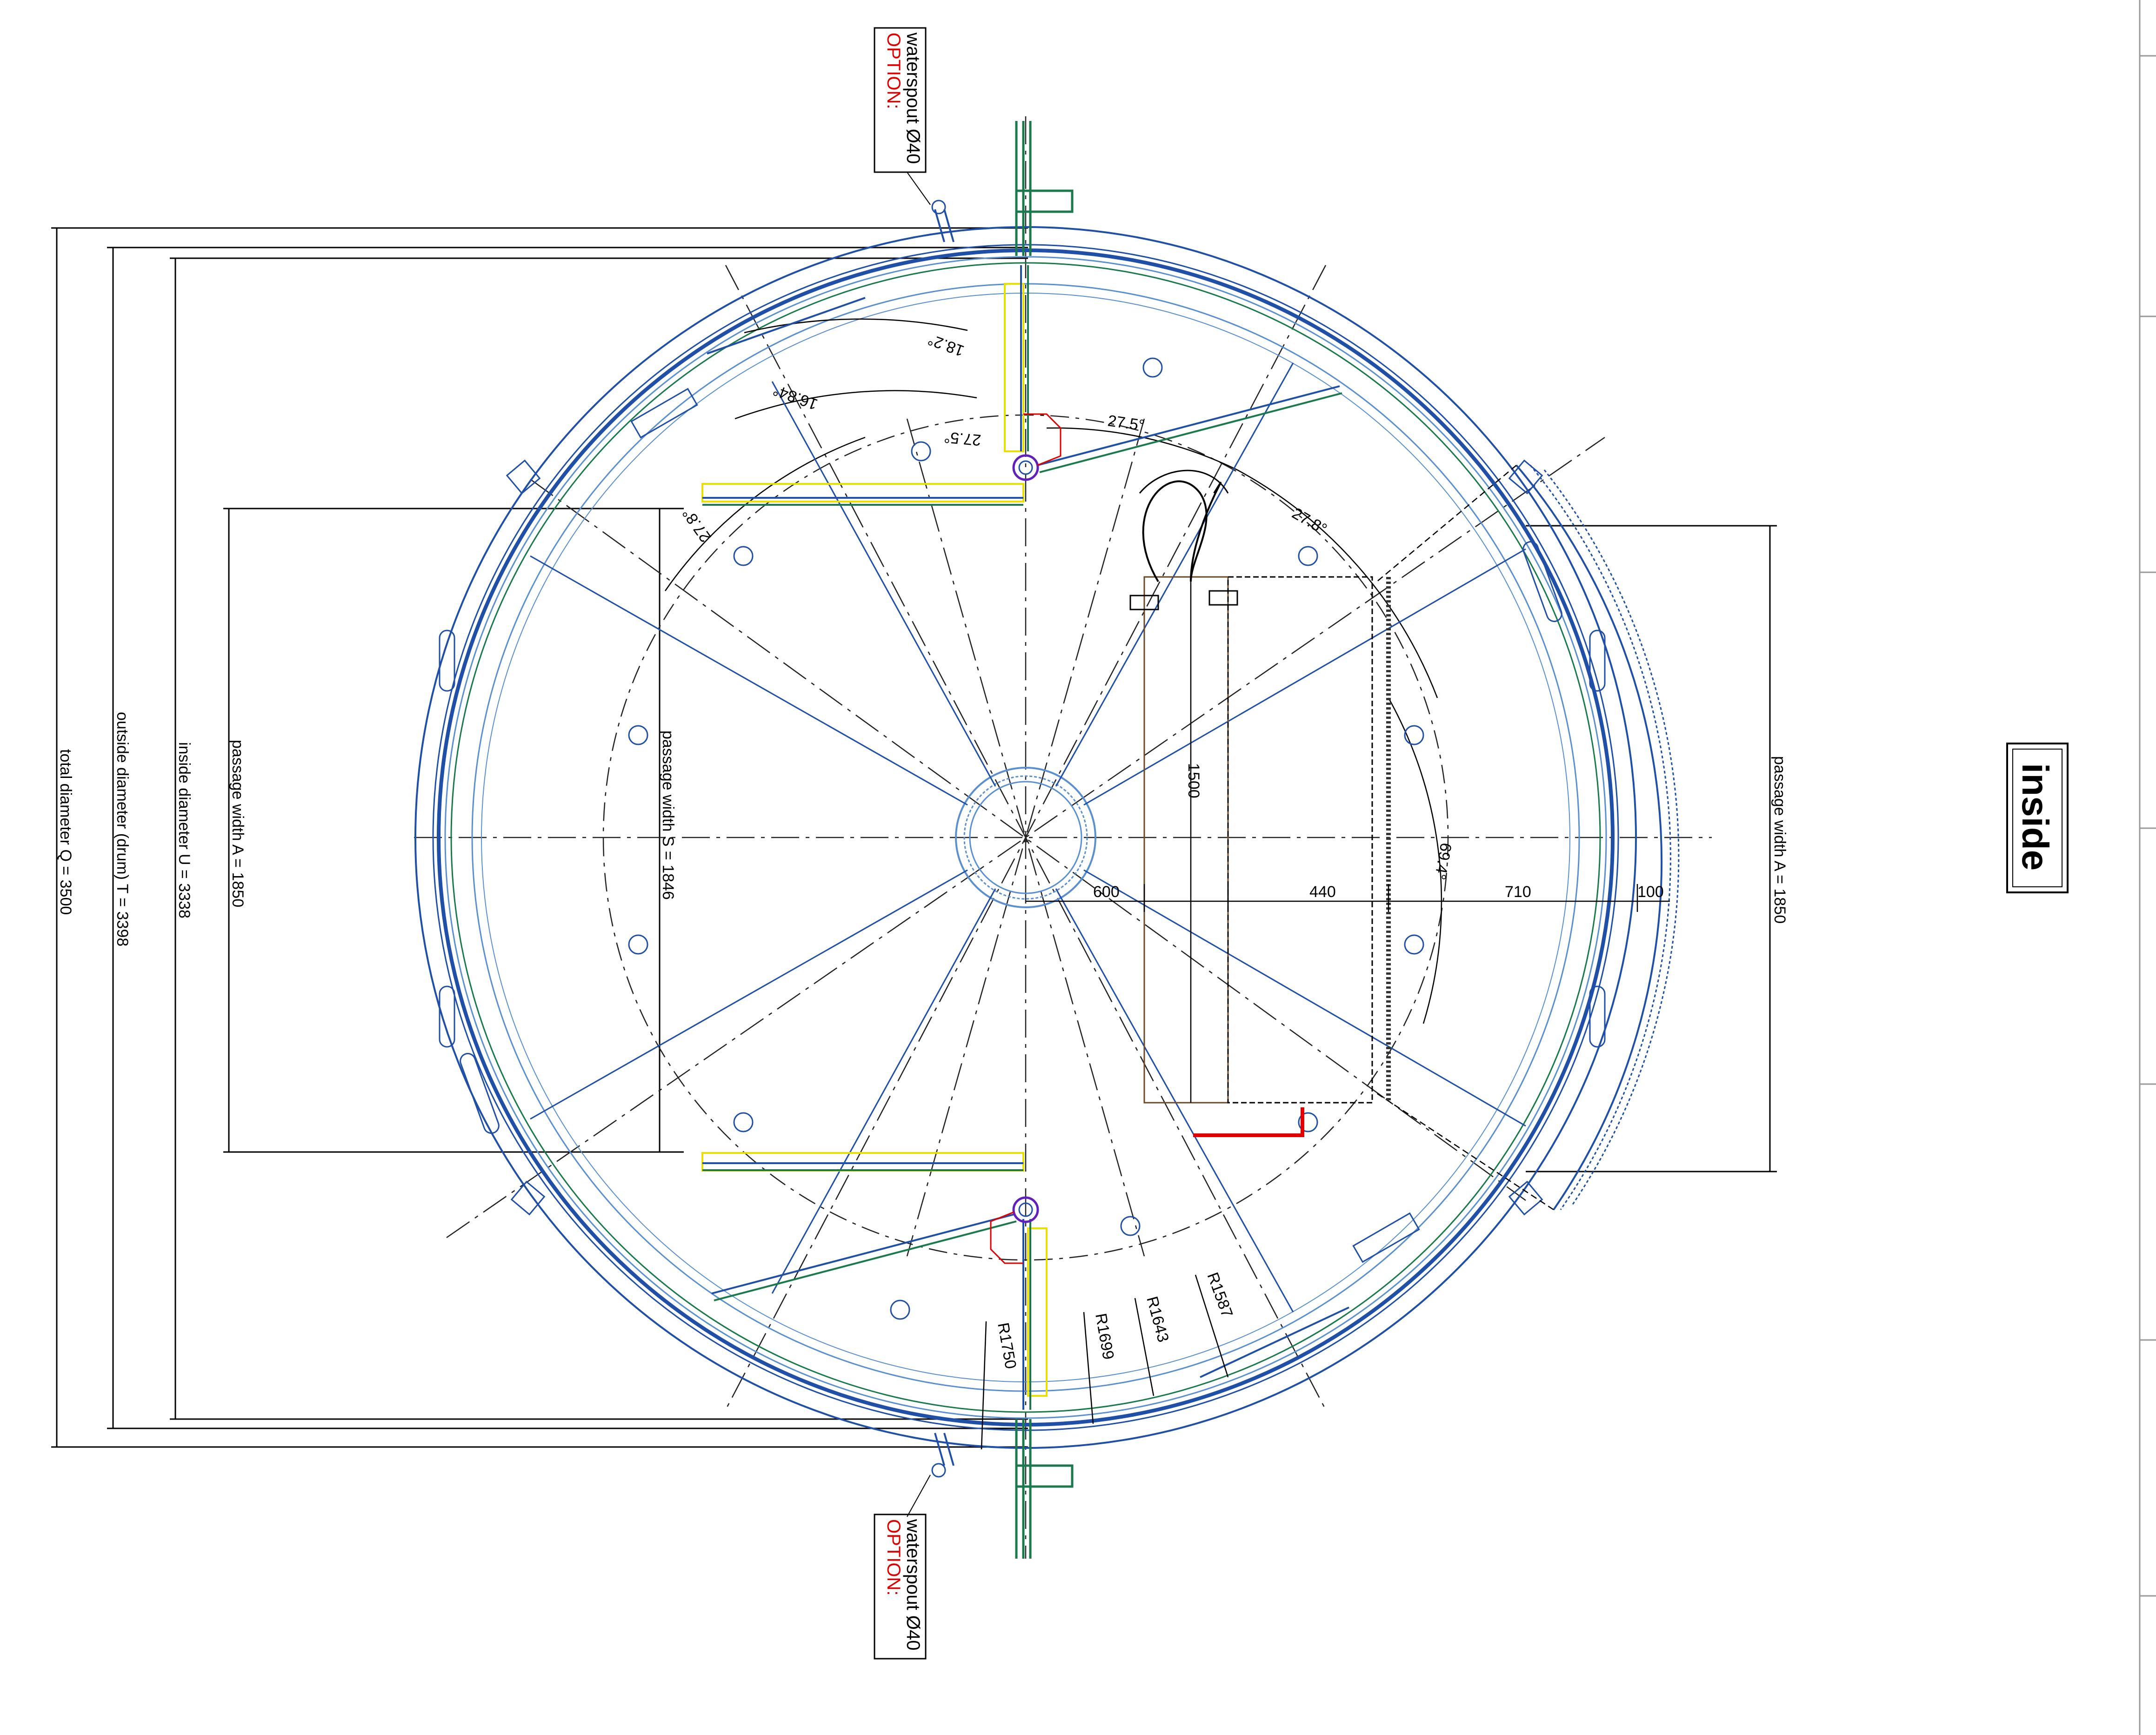  I want to click on option-box-top: OPTION: waterspout Ø40, so click(900, 100).